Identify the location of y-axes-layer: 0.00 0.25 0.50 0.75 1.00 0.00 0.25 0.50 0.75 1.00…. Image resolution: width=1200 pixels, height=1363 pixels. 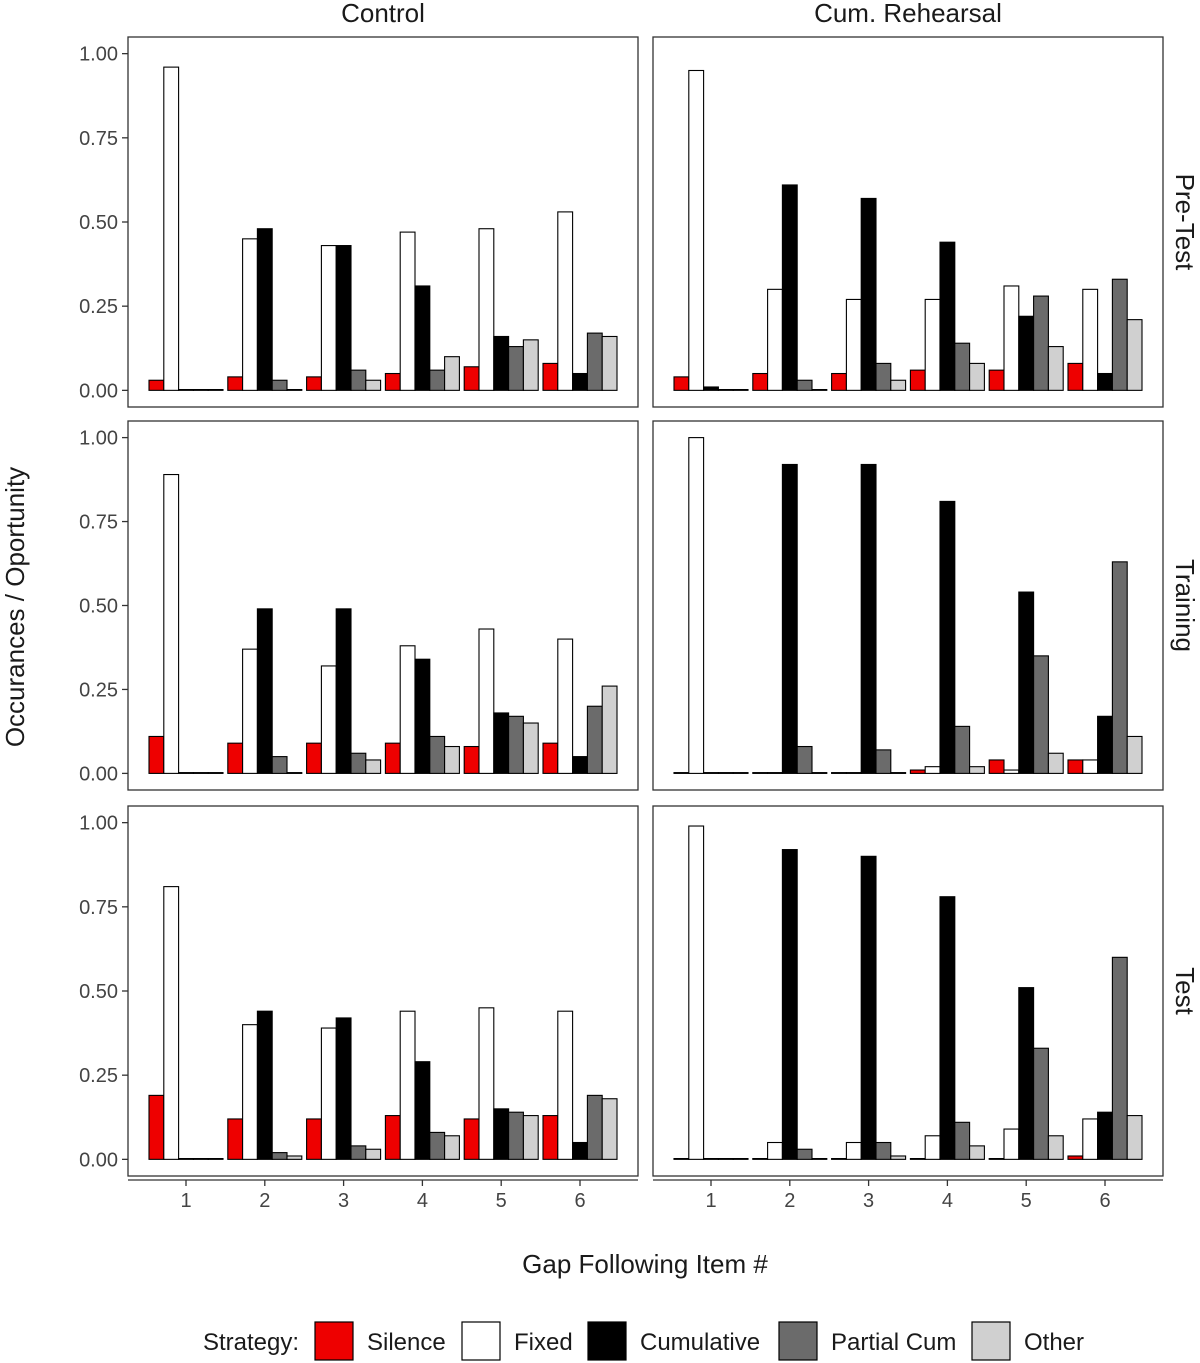
(103, 607).